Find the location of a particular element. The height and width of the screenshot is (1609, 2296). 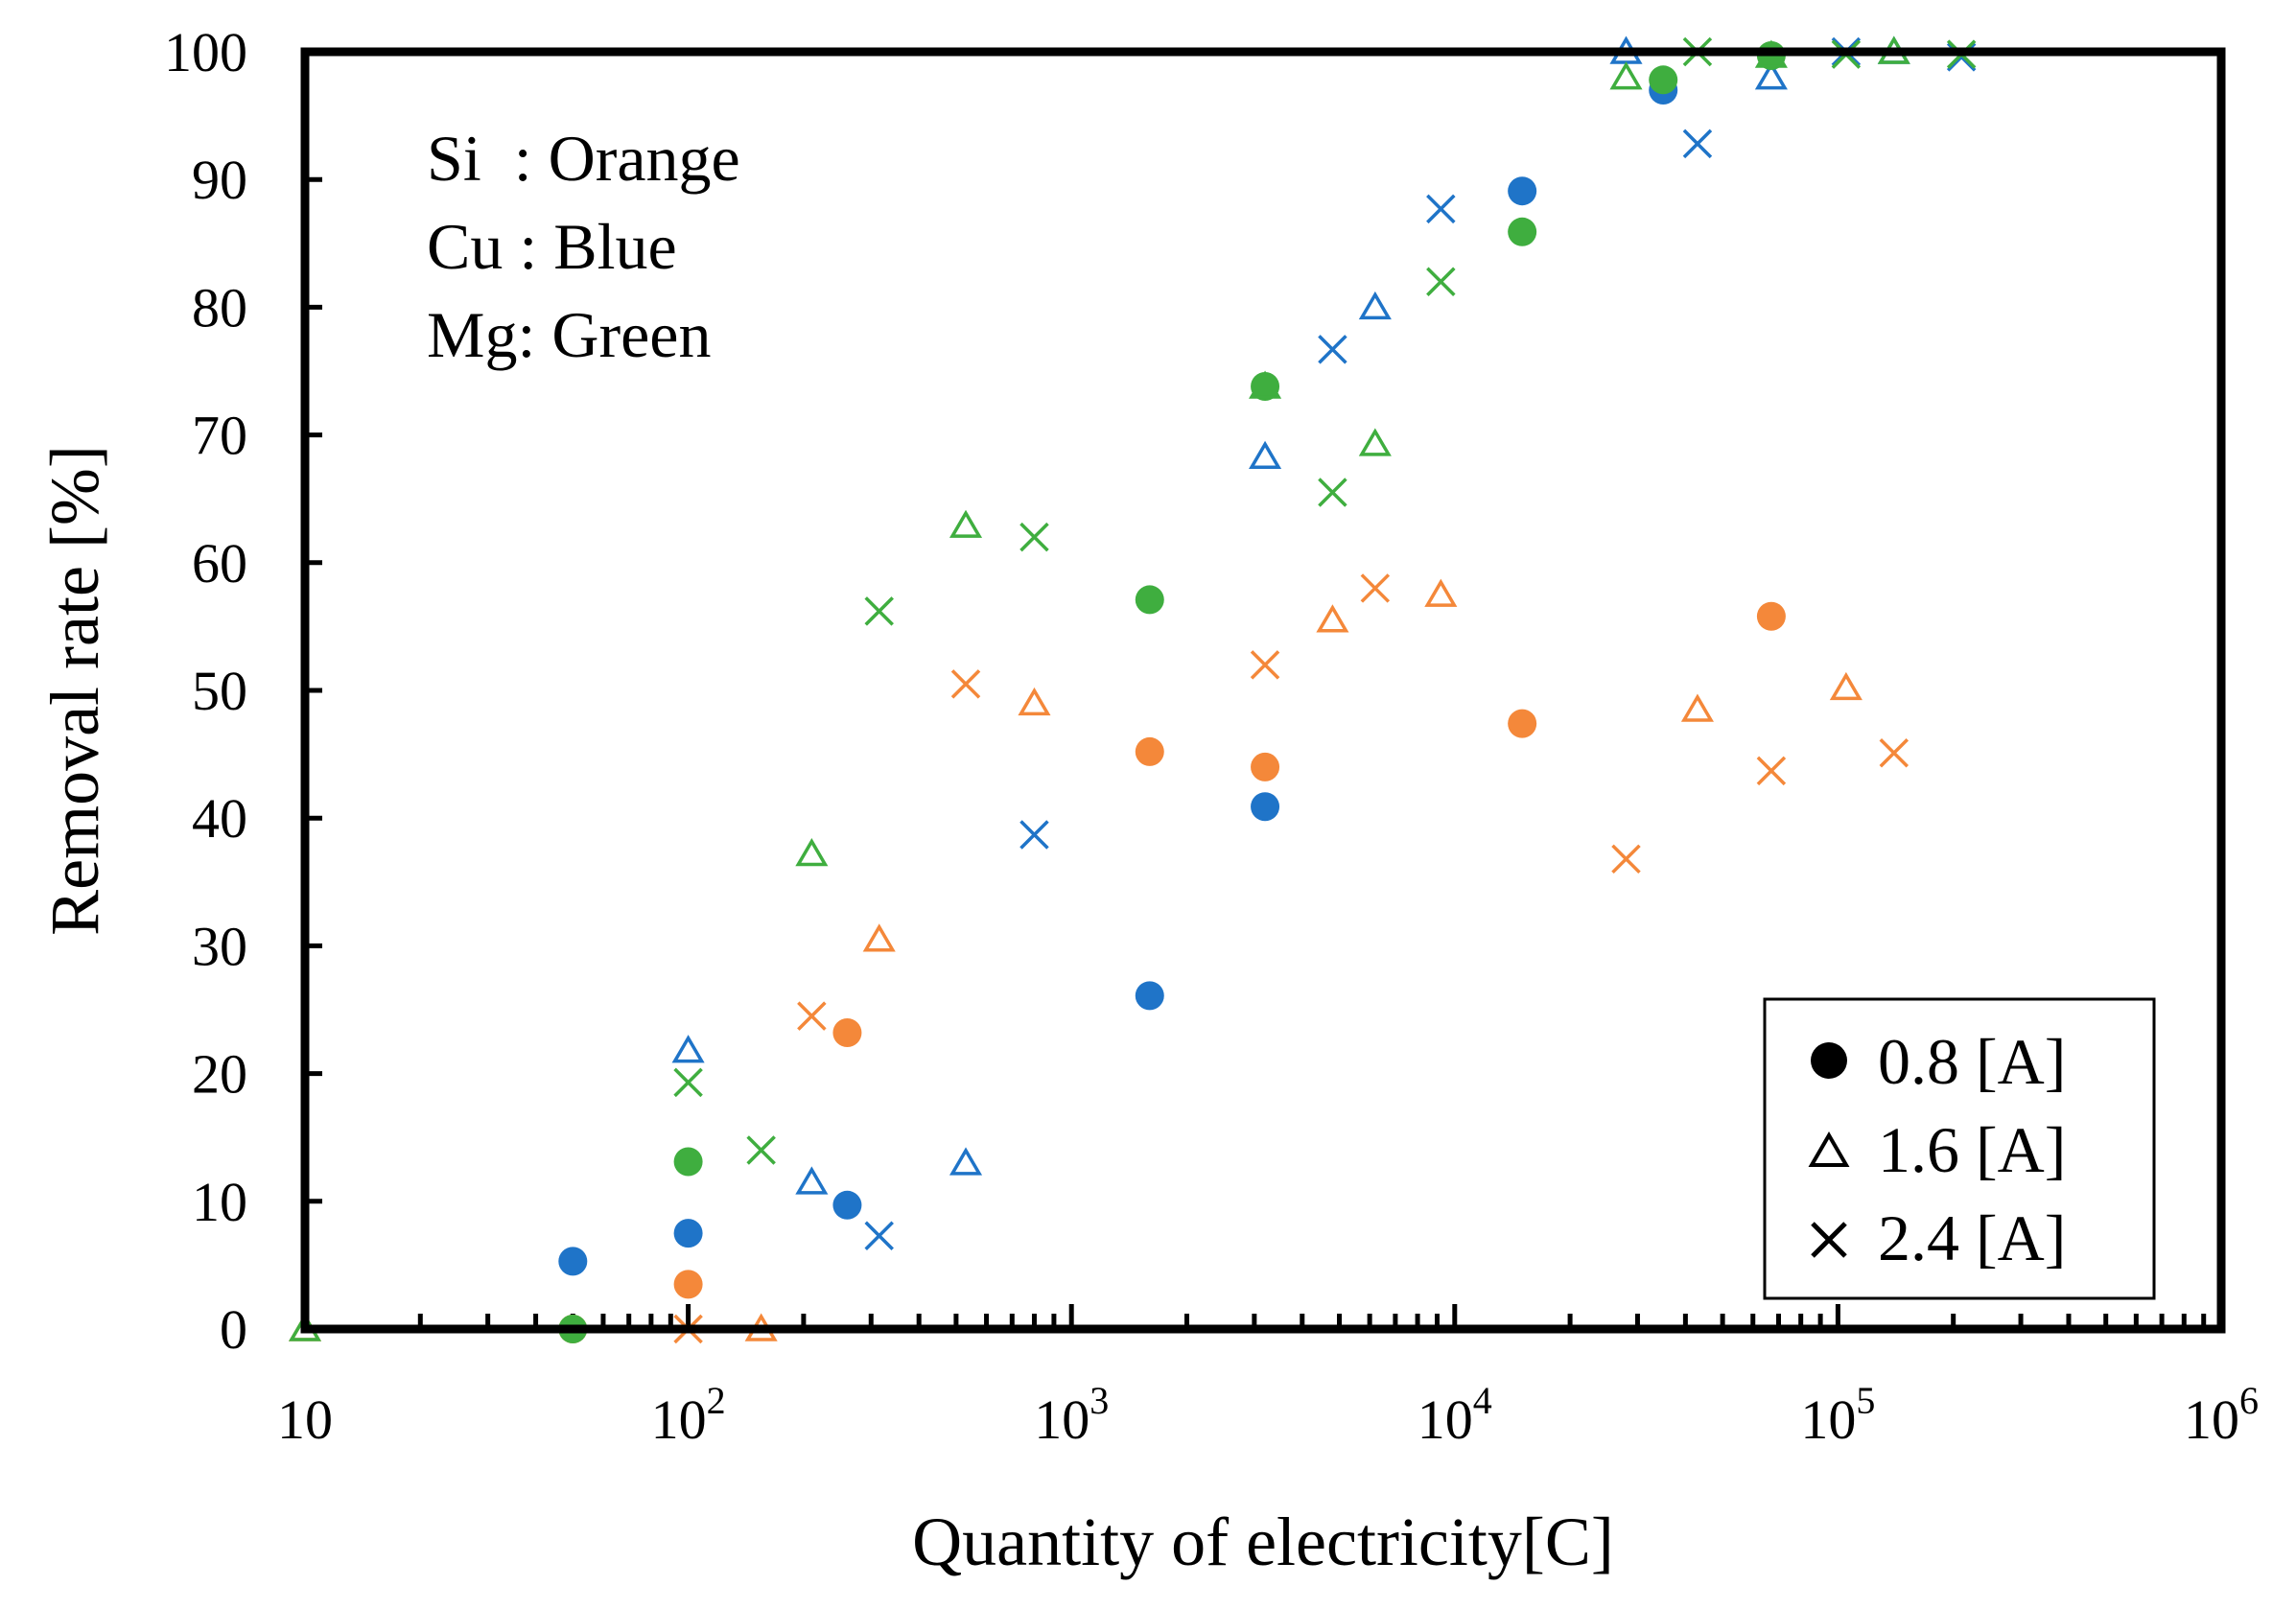

x-tick-label: 10² is located at coordinates (688, 1415).